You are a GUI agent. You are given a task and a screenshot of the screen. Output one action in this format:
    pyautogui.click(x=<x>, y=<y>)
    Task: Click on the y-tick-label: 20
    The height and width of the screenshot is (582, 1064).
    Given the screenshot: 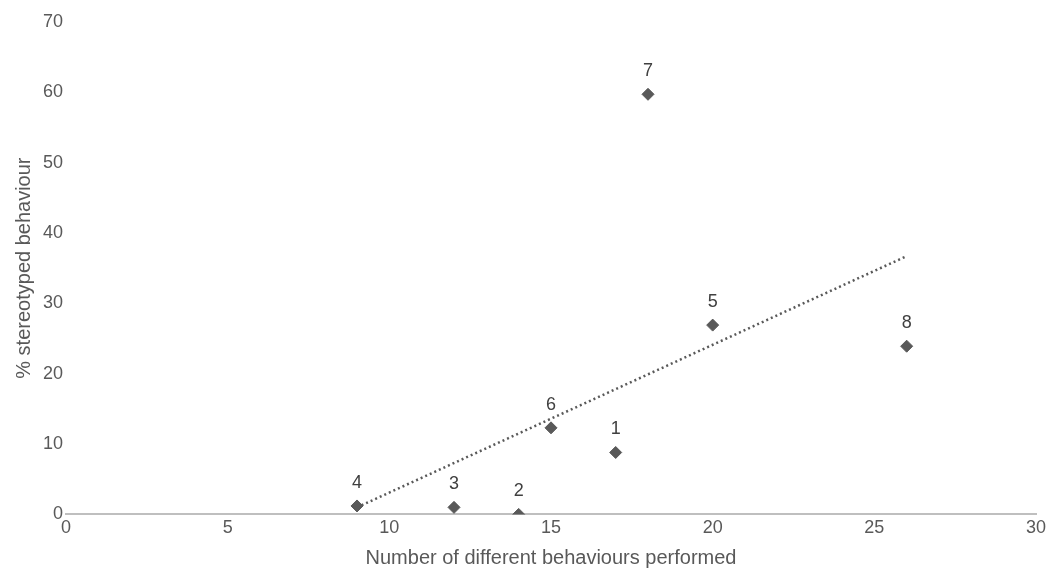 What is the action you would take?
    pyautogui.click(x=53, y=372)
    